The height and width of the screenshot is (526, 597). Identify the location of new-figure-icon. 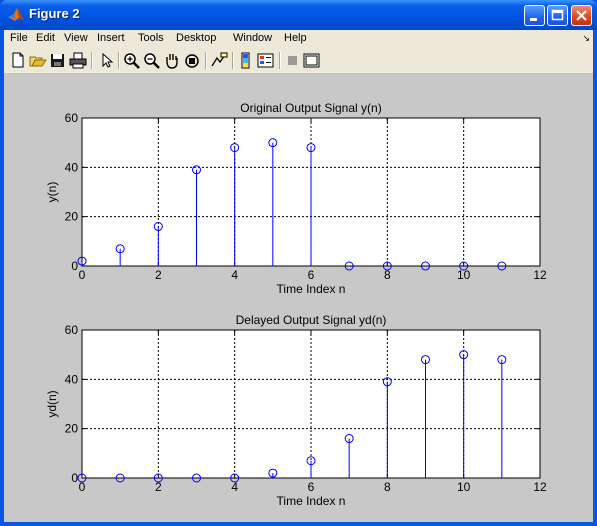
(18, 60).